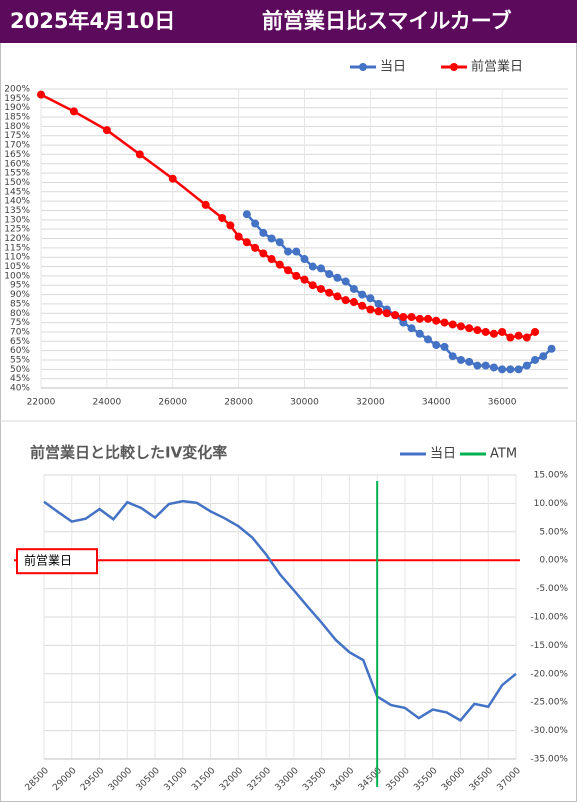  Describe the element at coordinates (549, 646) in the screenshot. I see `y-tick-label: -15.00%` at that location.